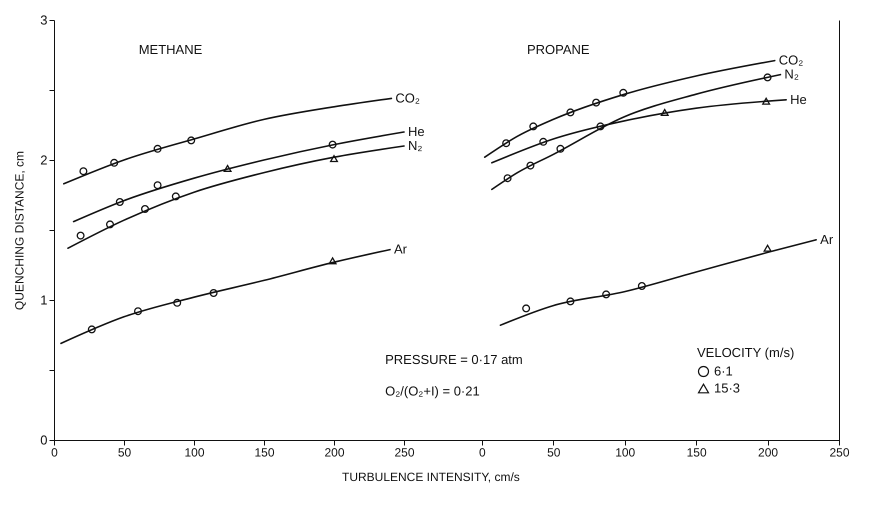 The width and height of the screenshot is (873, 508). What do you see at coordinates (745, 352) in the screenshot?
I see `legend-title: VELOCITY (m/s)` at bounding box center [745, 352].